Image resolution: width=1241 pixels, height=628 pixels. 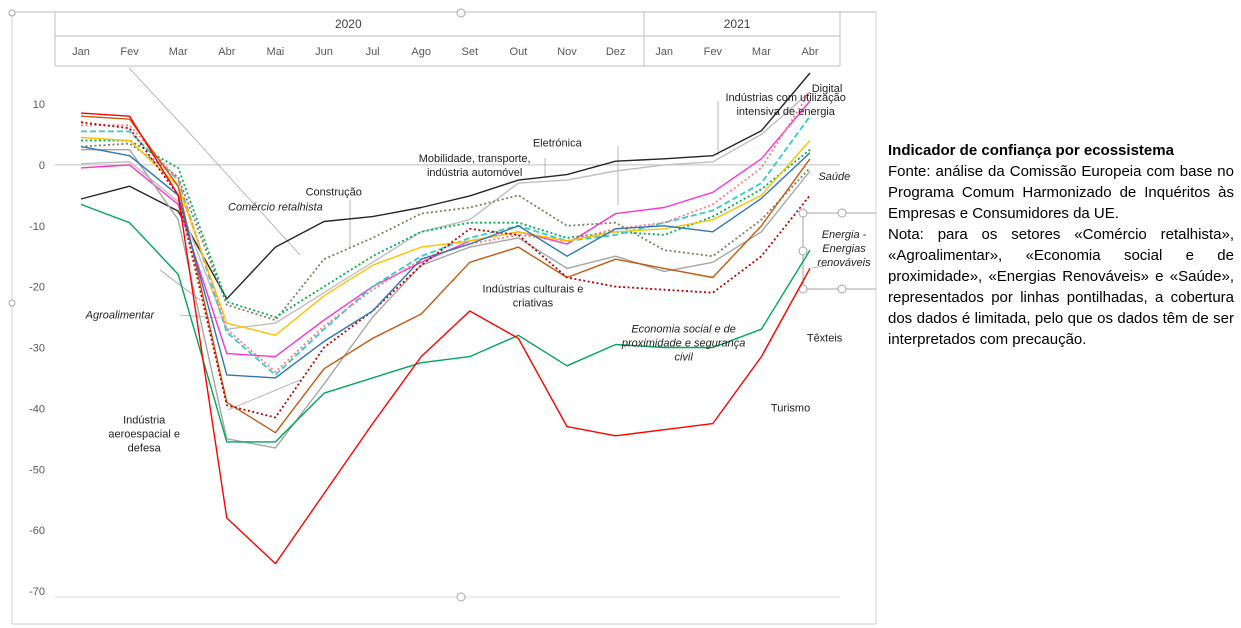 I want to click on resize-handle-left, so click(x=12, y=303).